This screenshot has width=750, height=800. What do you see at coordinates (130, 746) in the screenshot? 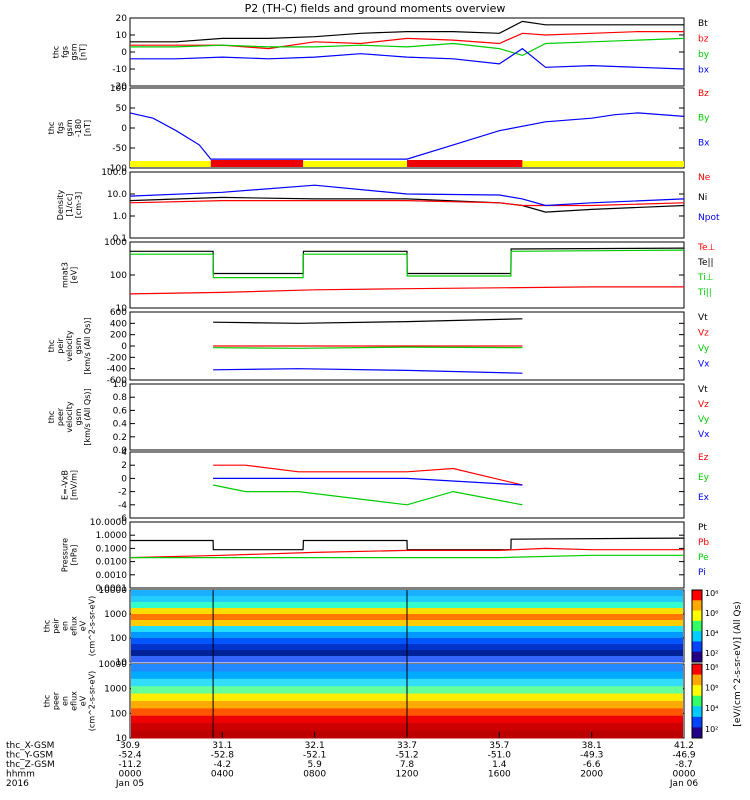
I see `xtick-value: 30.9` at bounding box center [130, 746].